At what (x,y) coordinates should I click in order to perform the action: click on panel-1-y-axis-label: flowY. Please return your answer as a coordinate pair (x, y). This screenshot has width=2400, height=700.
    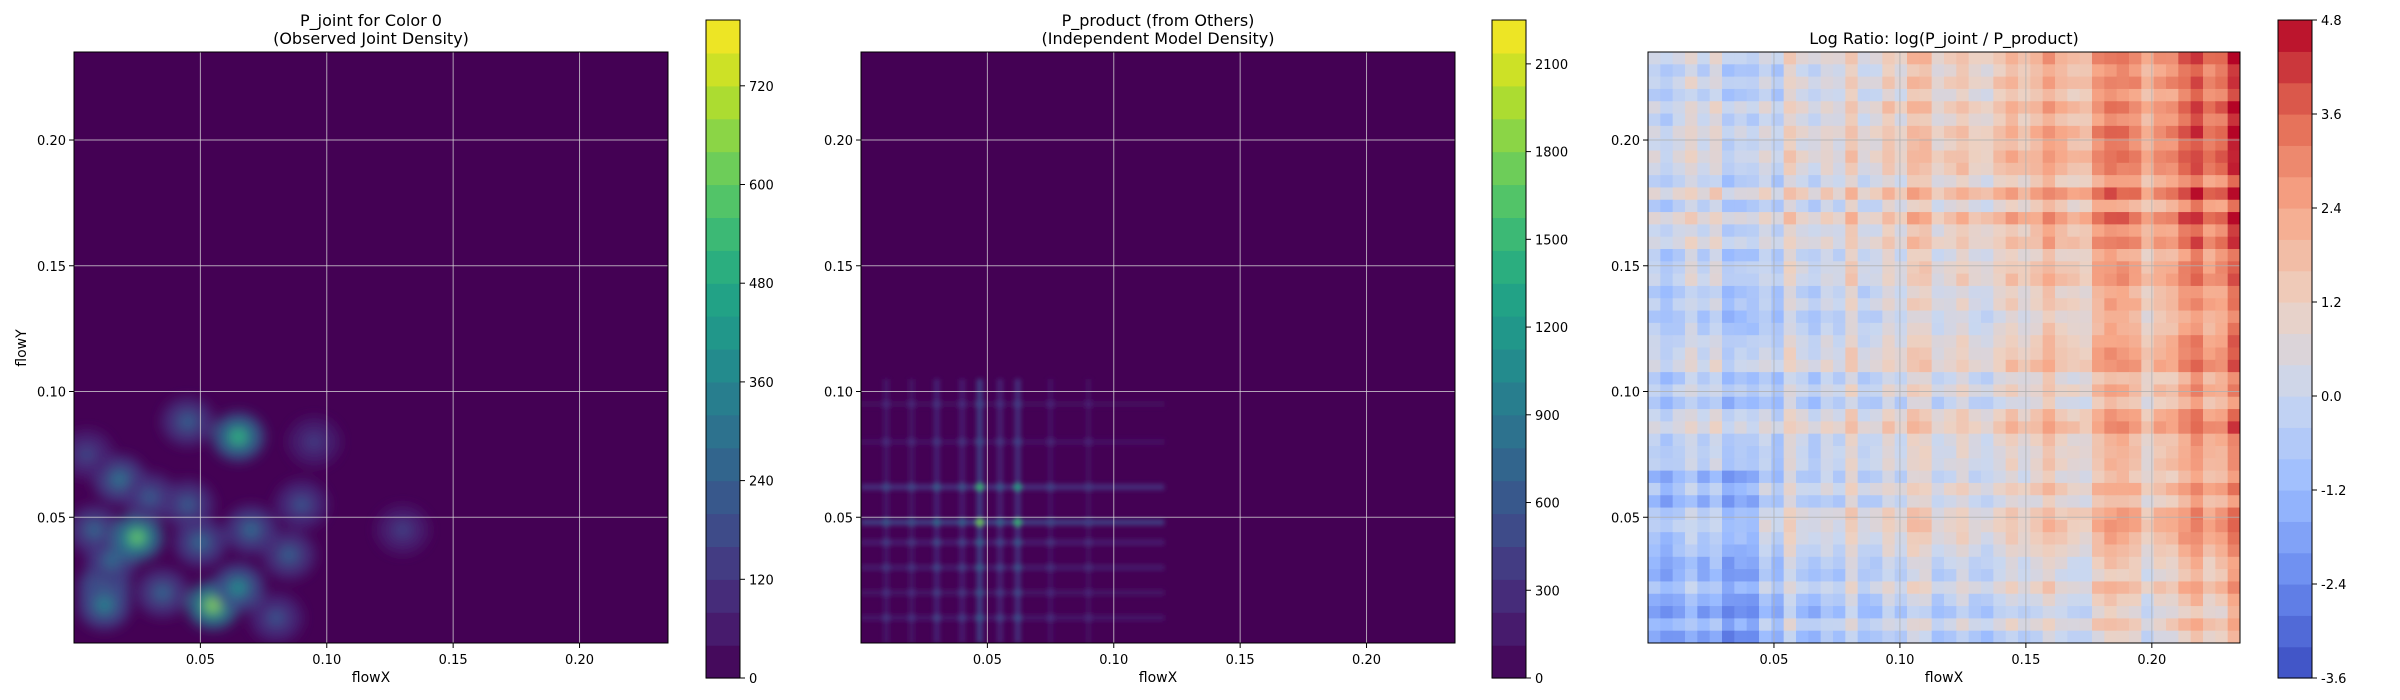
    Looking at the image, I should click on (22, 348).